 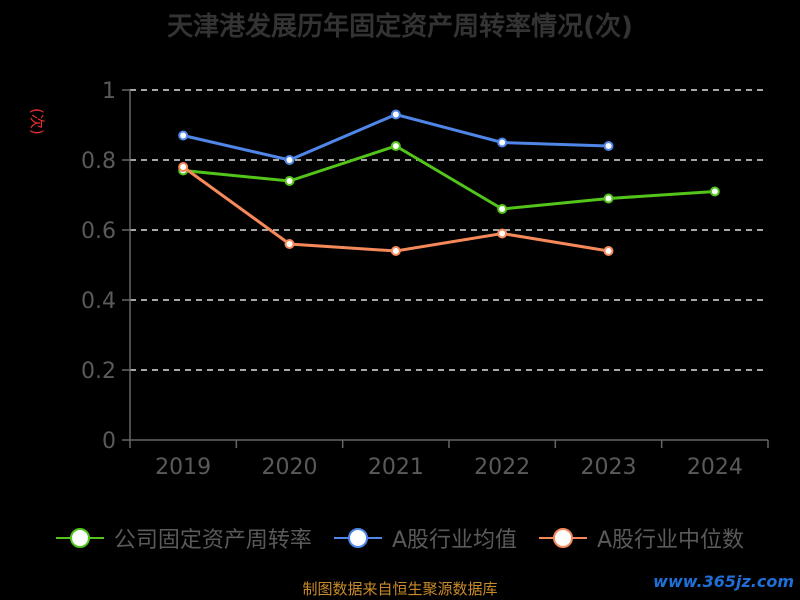 What do you see at coordinates (671, 540) in the screenshot?
I see `legend-label-industry-median: A股行业中位数` at bounding box center [671, 540].